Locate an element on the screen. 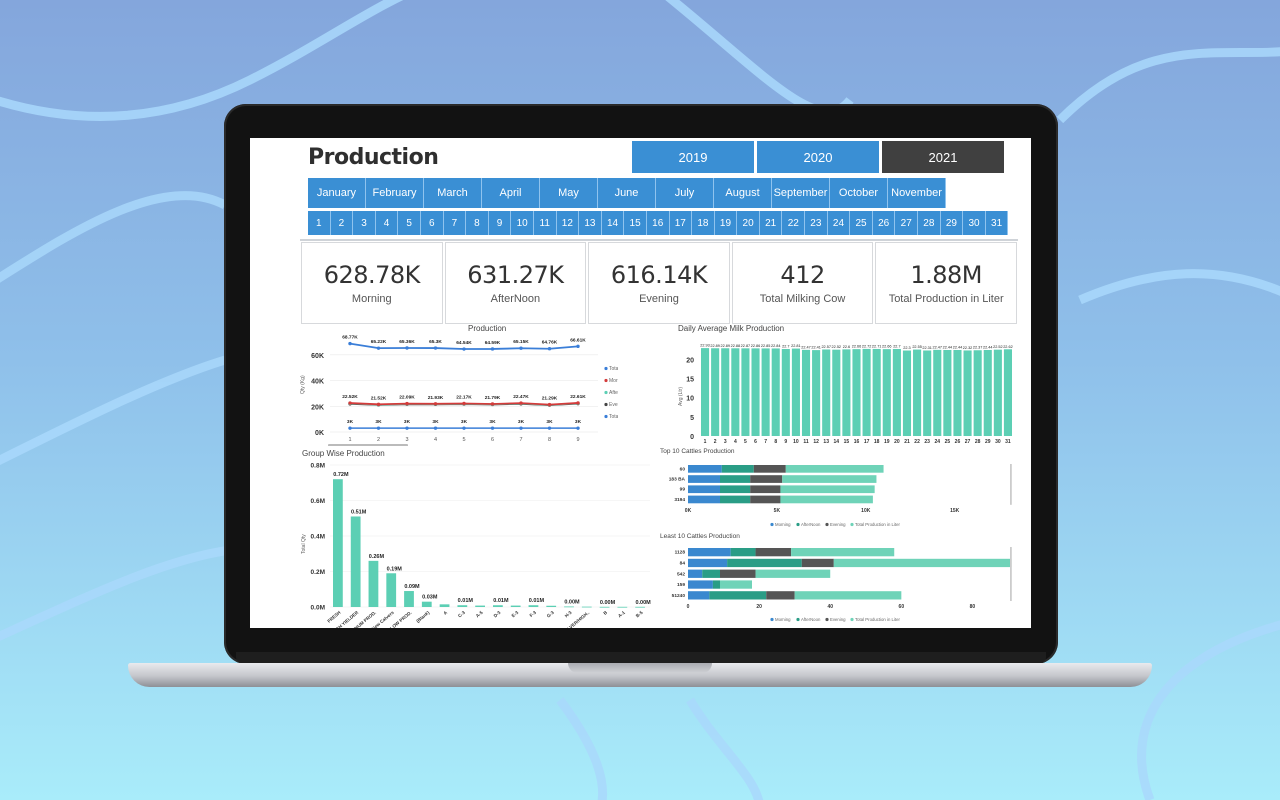  year-button-2020: 2020 is located at coordinates (818, 157).